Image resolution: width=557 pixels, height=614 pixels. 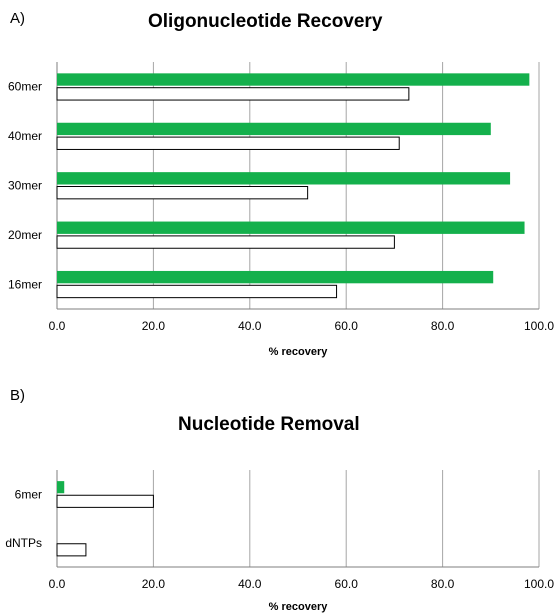 I want to click on chart-b-x-tick-label: 20.0, so click(x=154, y=584).